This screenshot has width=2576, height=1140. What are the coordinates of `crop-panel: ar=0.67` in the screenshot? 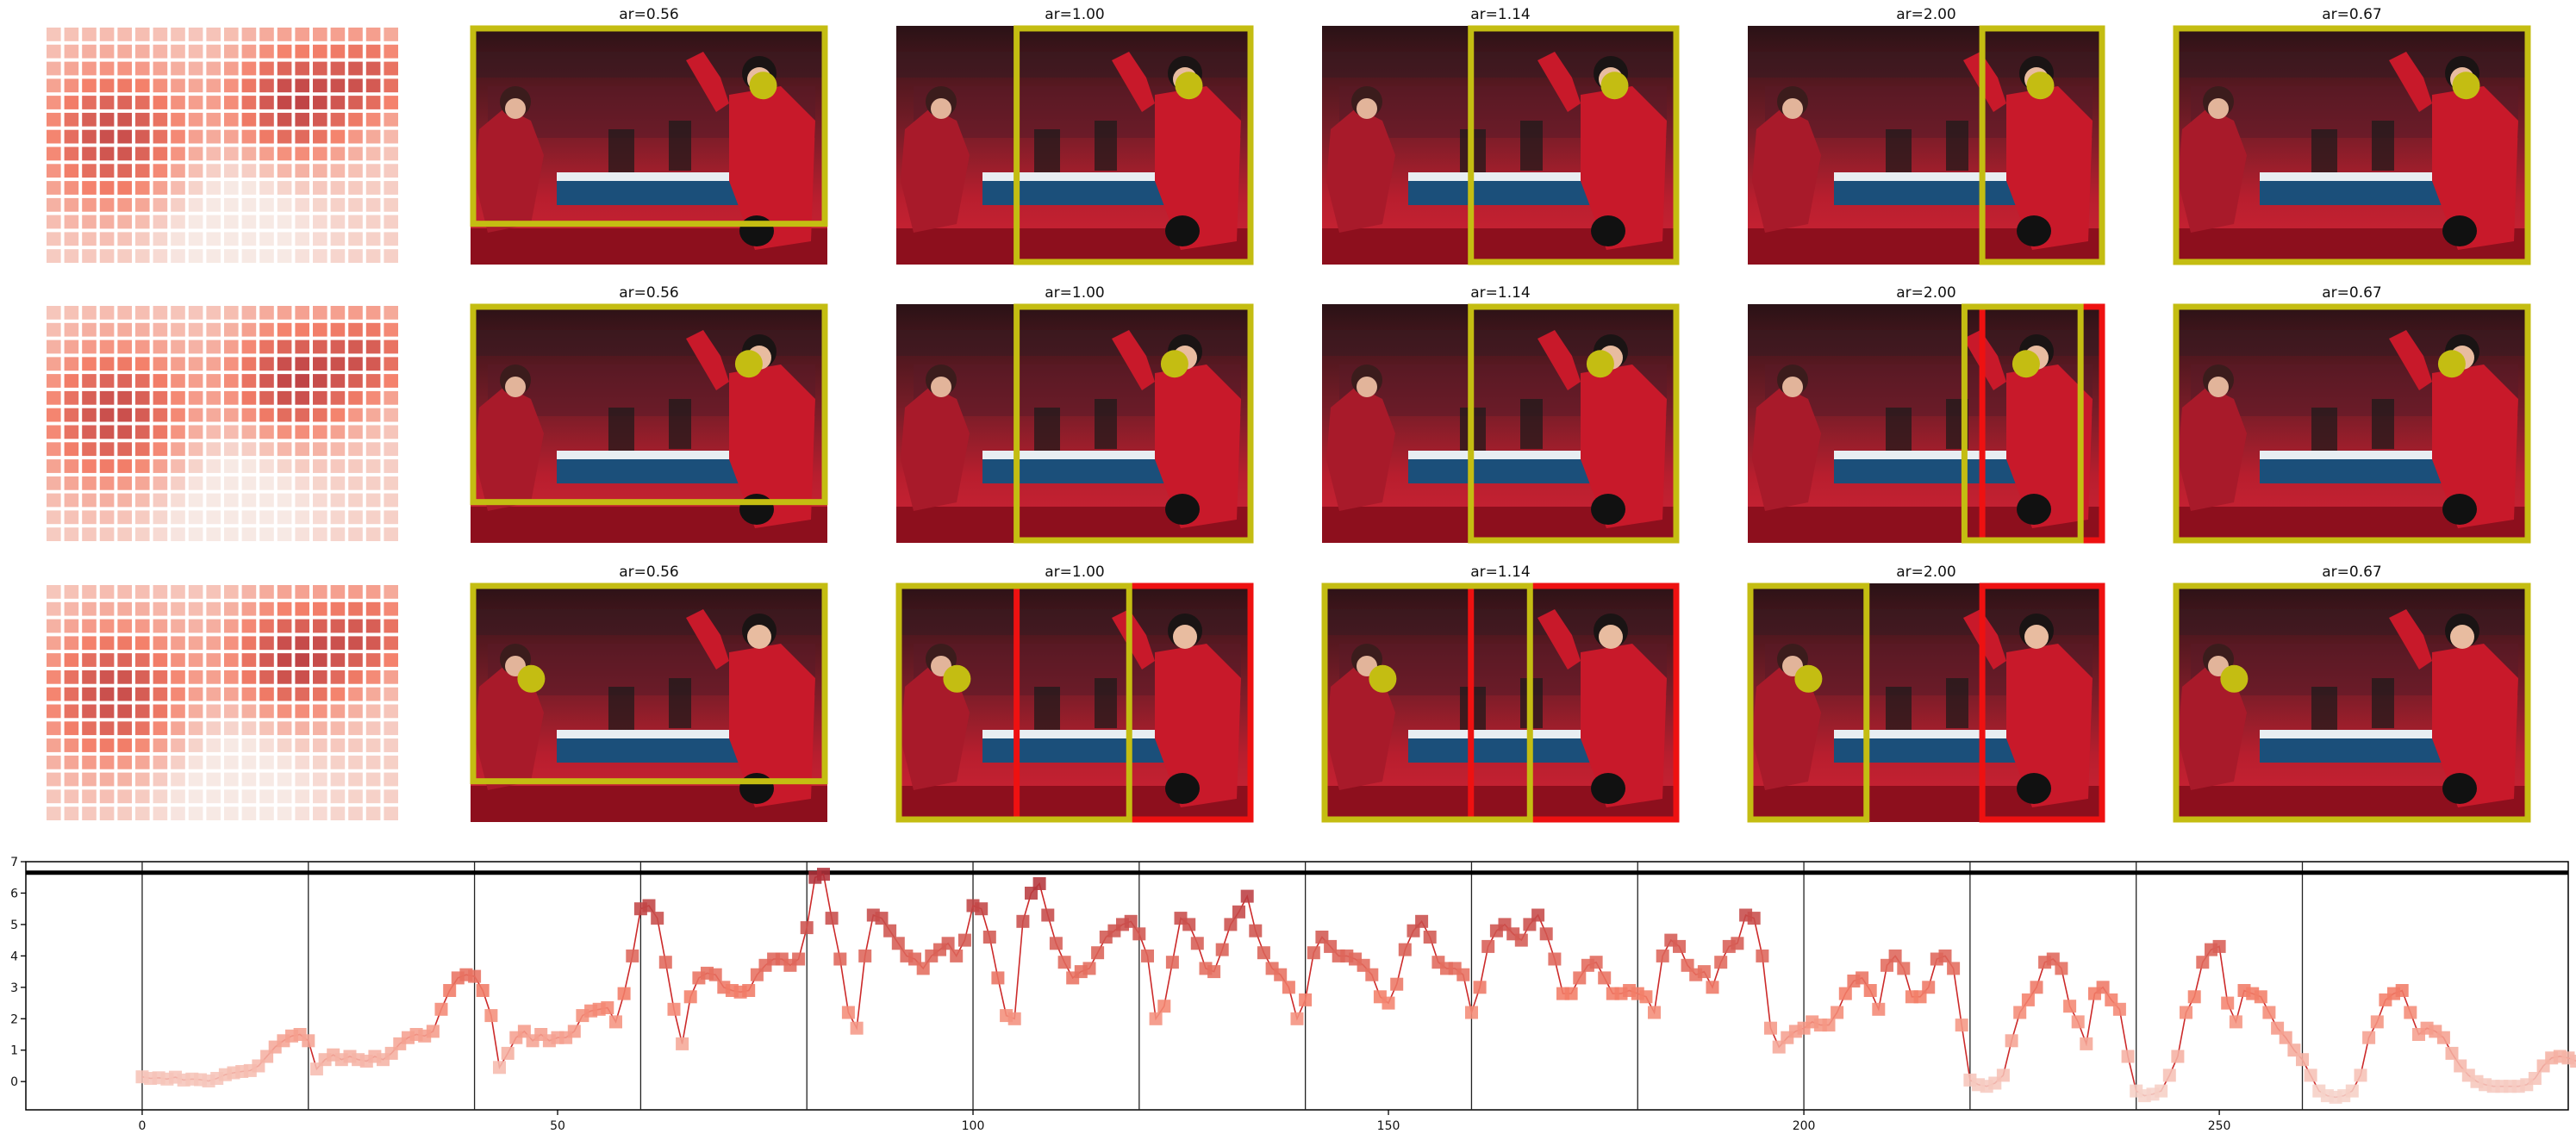 It's located at (2352, 693).